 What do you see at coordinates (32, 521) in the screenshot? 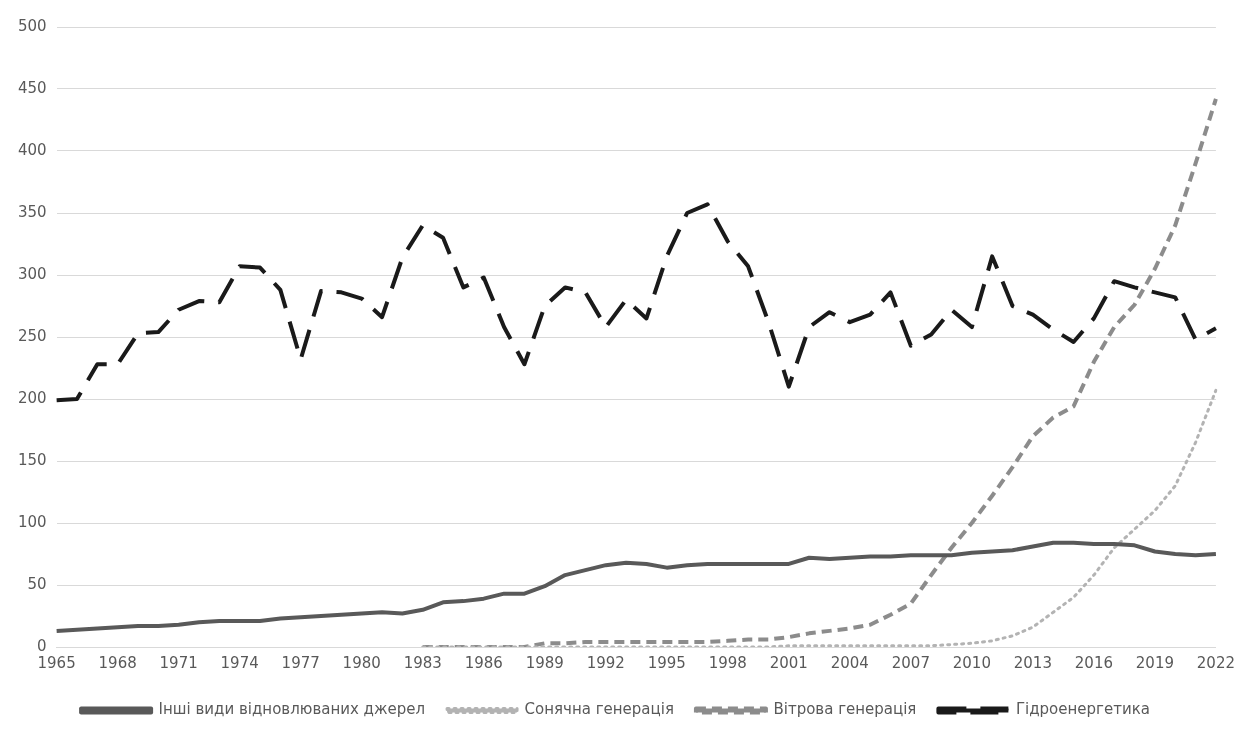
I see `y-tick-label: 100` at bounding box center [32, 521].